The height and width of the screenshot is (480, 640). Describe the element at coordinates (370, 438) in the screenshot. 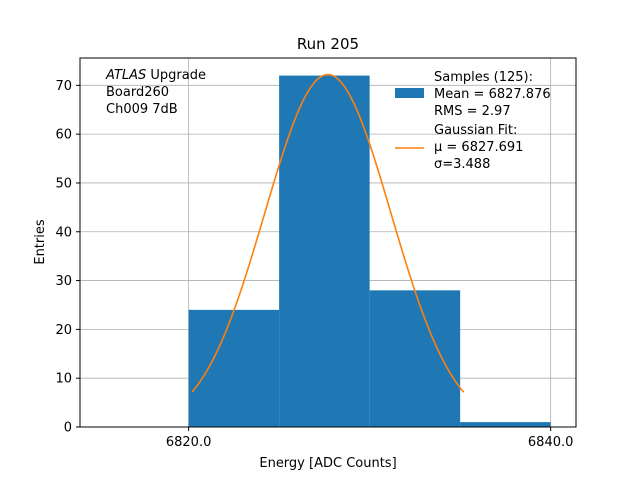

I see `x-axis-ticks: 6820.0 6840.0` at that location.